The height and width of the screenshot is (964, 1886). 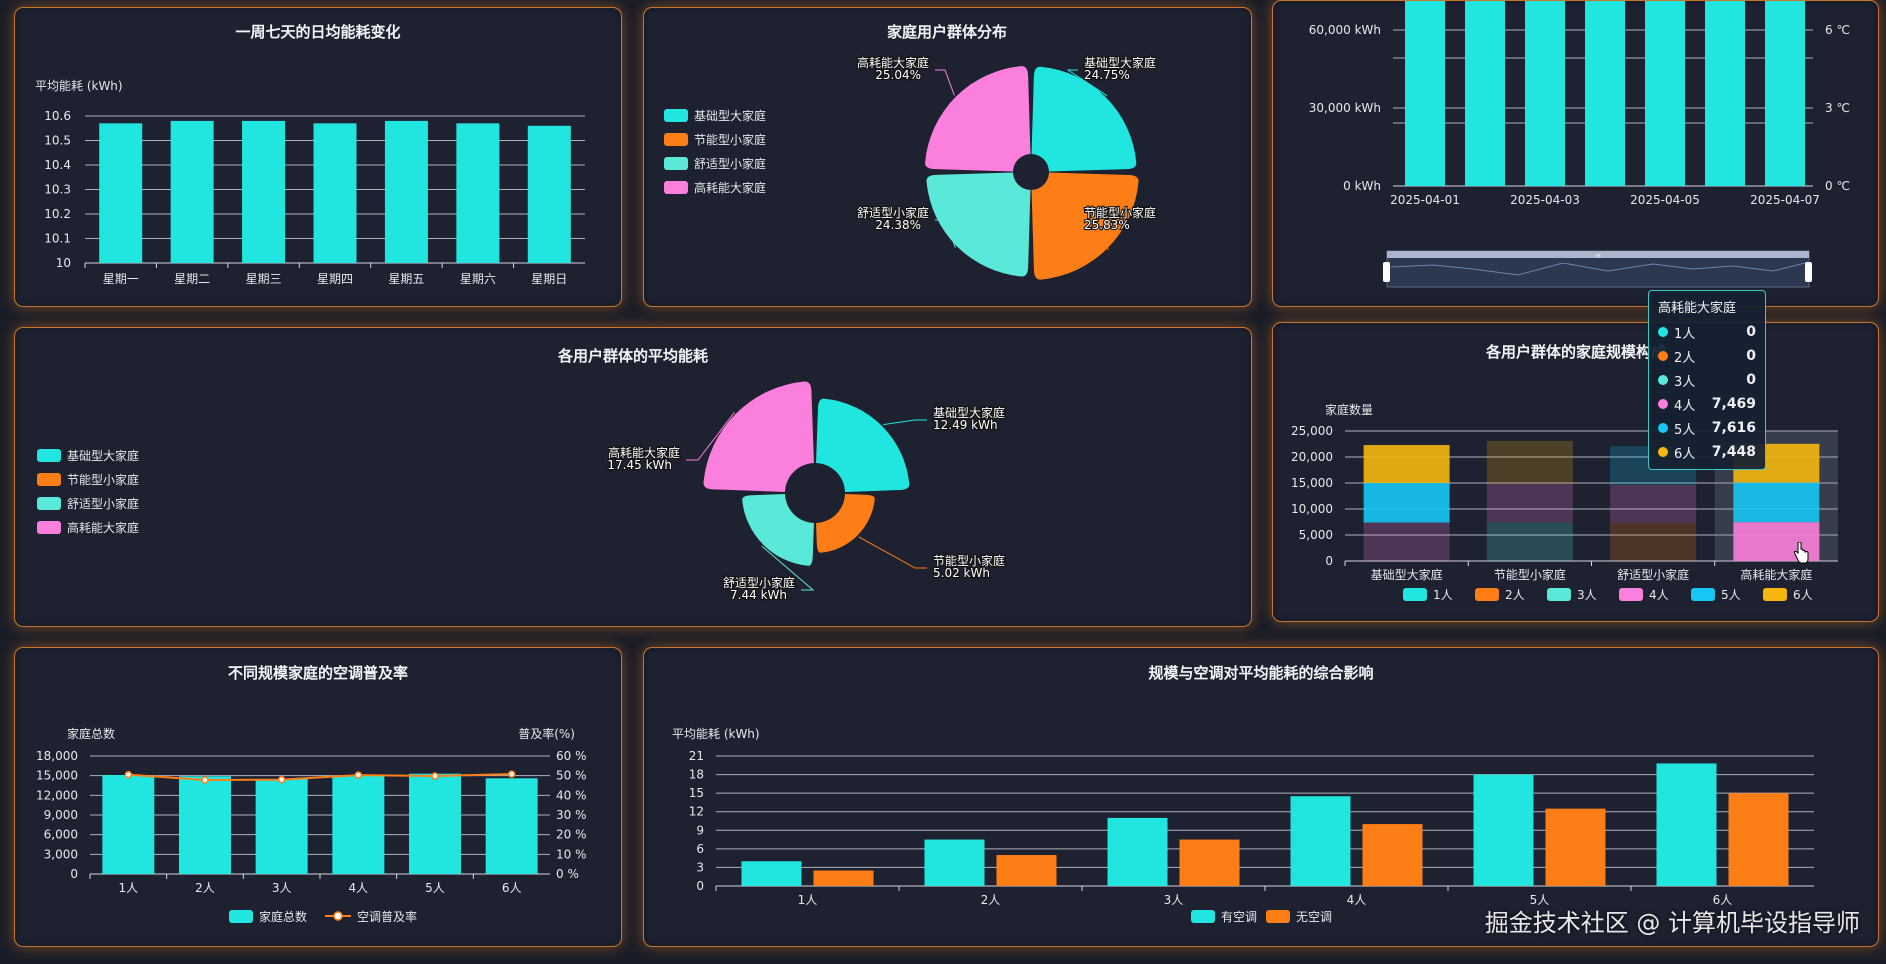 I want to click on legend-label: 家庭总数, so click(x=283, y=916).